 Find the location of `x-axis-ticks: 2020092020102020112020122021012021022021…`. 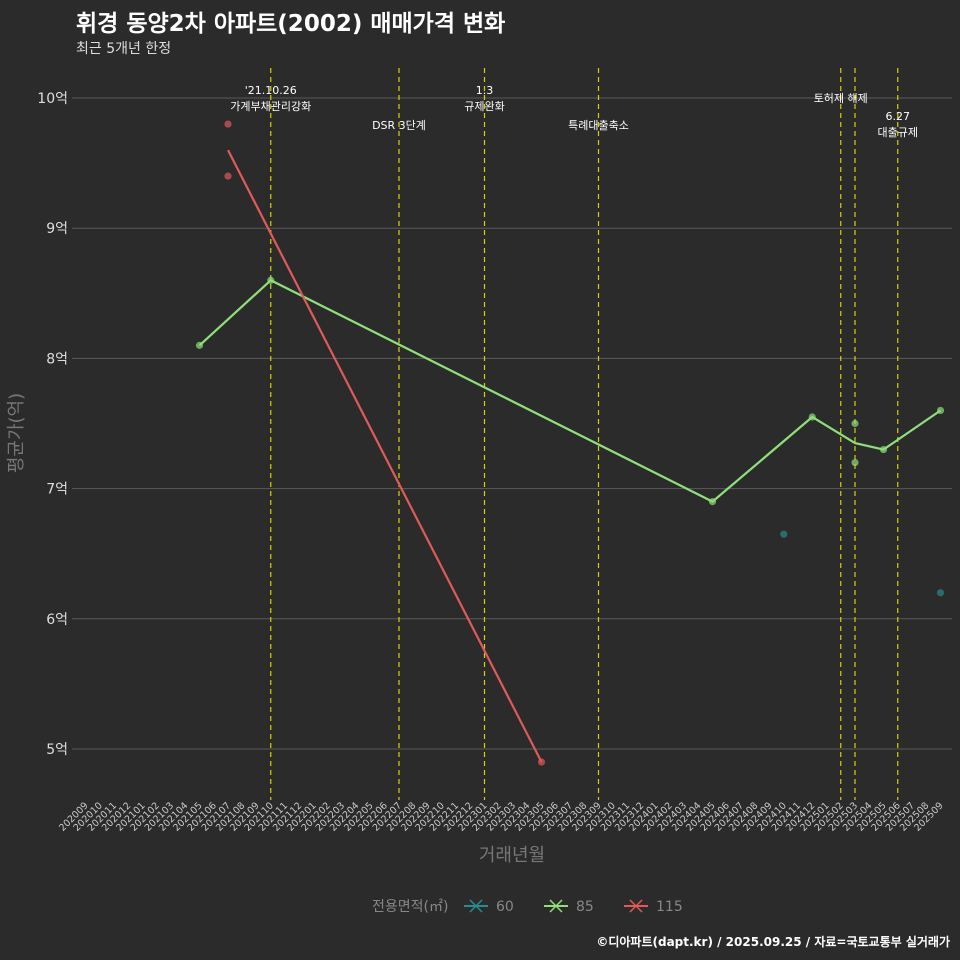

x-axis-ticks: 2020092020102020112020122021012021022021… is located at coordinates (501, 816).